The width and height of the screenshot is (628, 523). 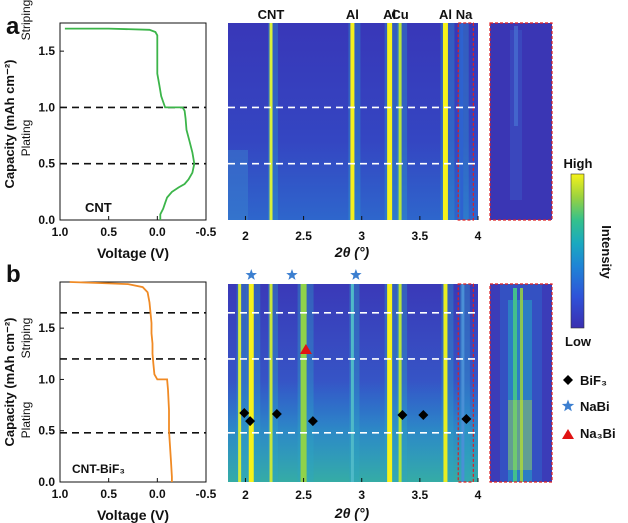 I want to click on x-tick-label: 0.5, so click(x=108, y=494).